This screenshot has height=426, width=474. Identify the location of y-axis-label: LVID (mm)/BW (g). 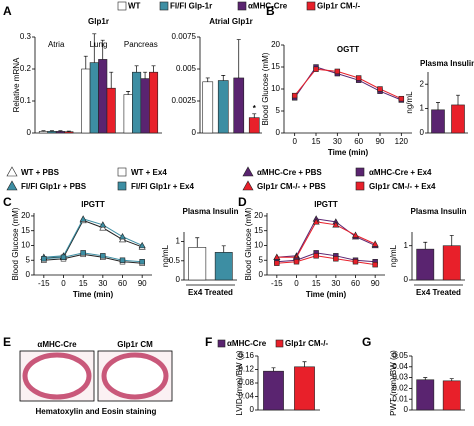
(239, 383).